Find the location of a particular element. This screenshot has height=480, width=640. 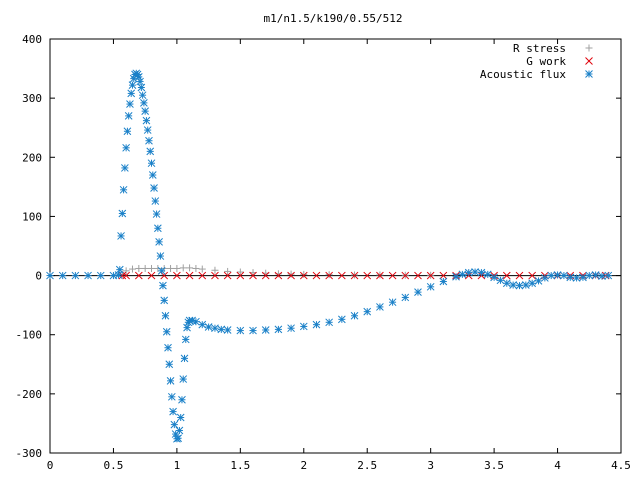

x-tick-label: 1 is located at coordinates (177, 465).